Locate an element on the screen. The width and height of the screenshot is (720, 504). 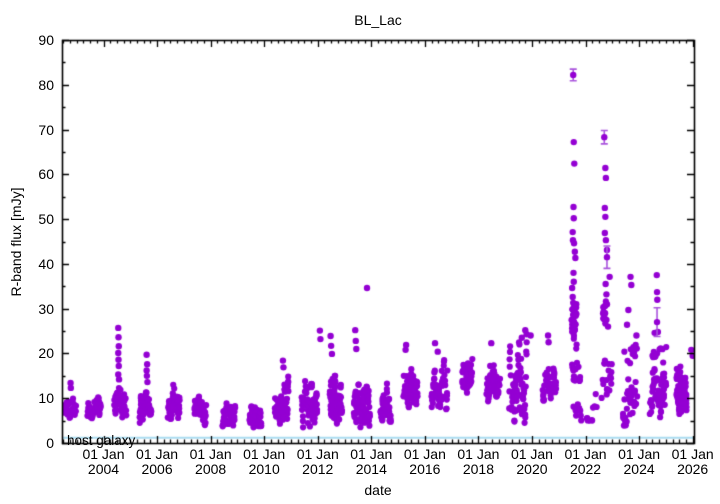
y-tick-label: 90 is located at coordinates (46, 40).